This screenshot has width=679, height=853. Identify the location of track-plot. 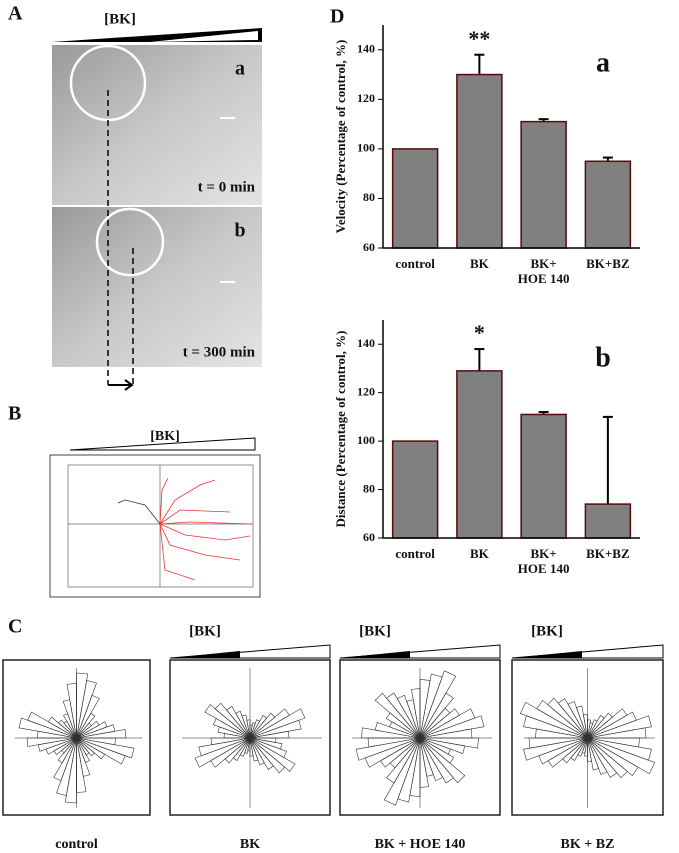
(155, 526).